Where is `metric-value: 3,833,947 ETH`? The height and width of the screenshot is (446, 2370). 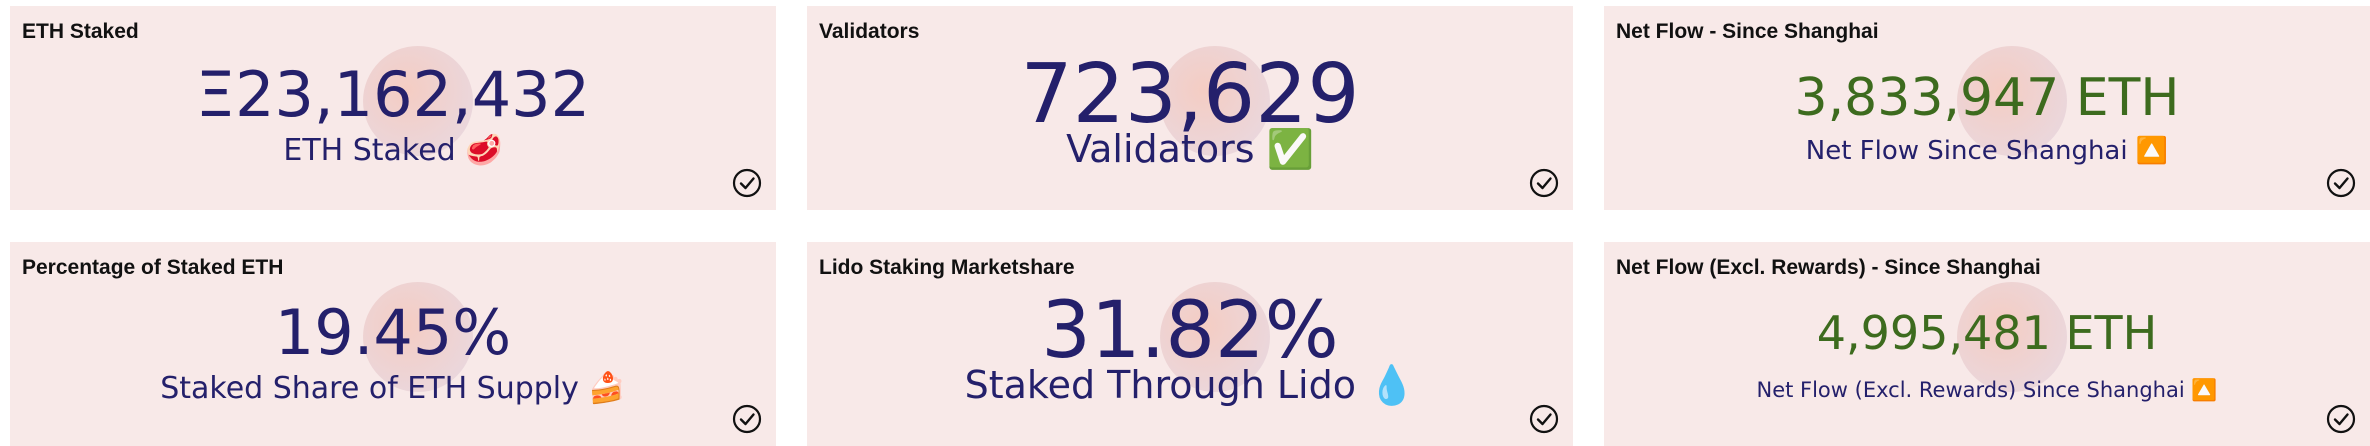 metric-value: 3,833,947 ETH is located at coordinates (1987, 98).